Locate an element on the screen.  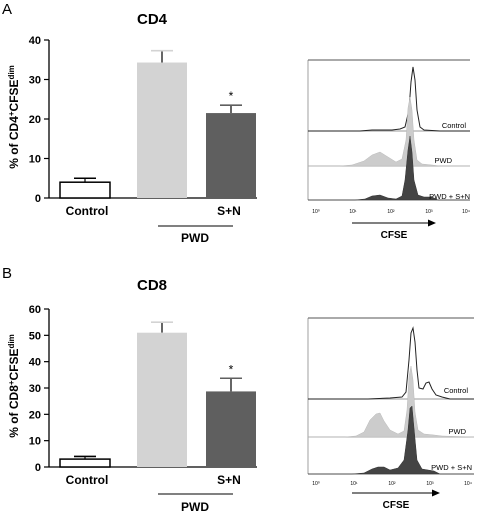
y-tick-label: 50 is located at coordinates (35, 336).